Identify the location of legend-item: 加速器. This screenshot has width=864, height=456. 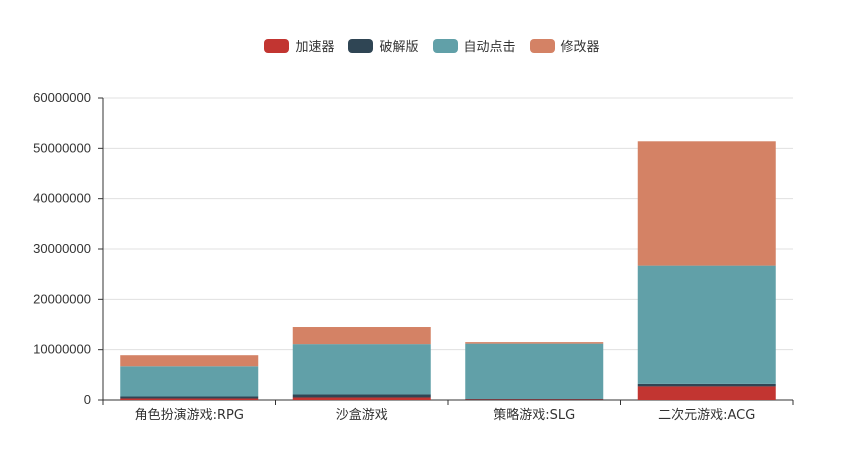
(299, 45).